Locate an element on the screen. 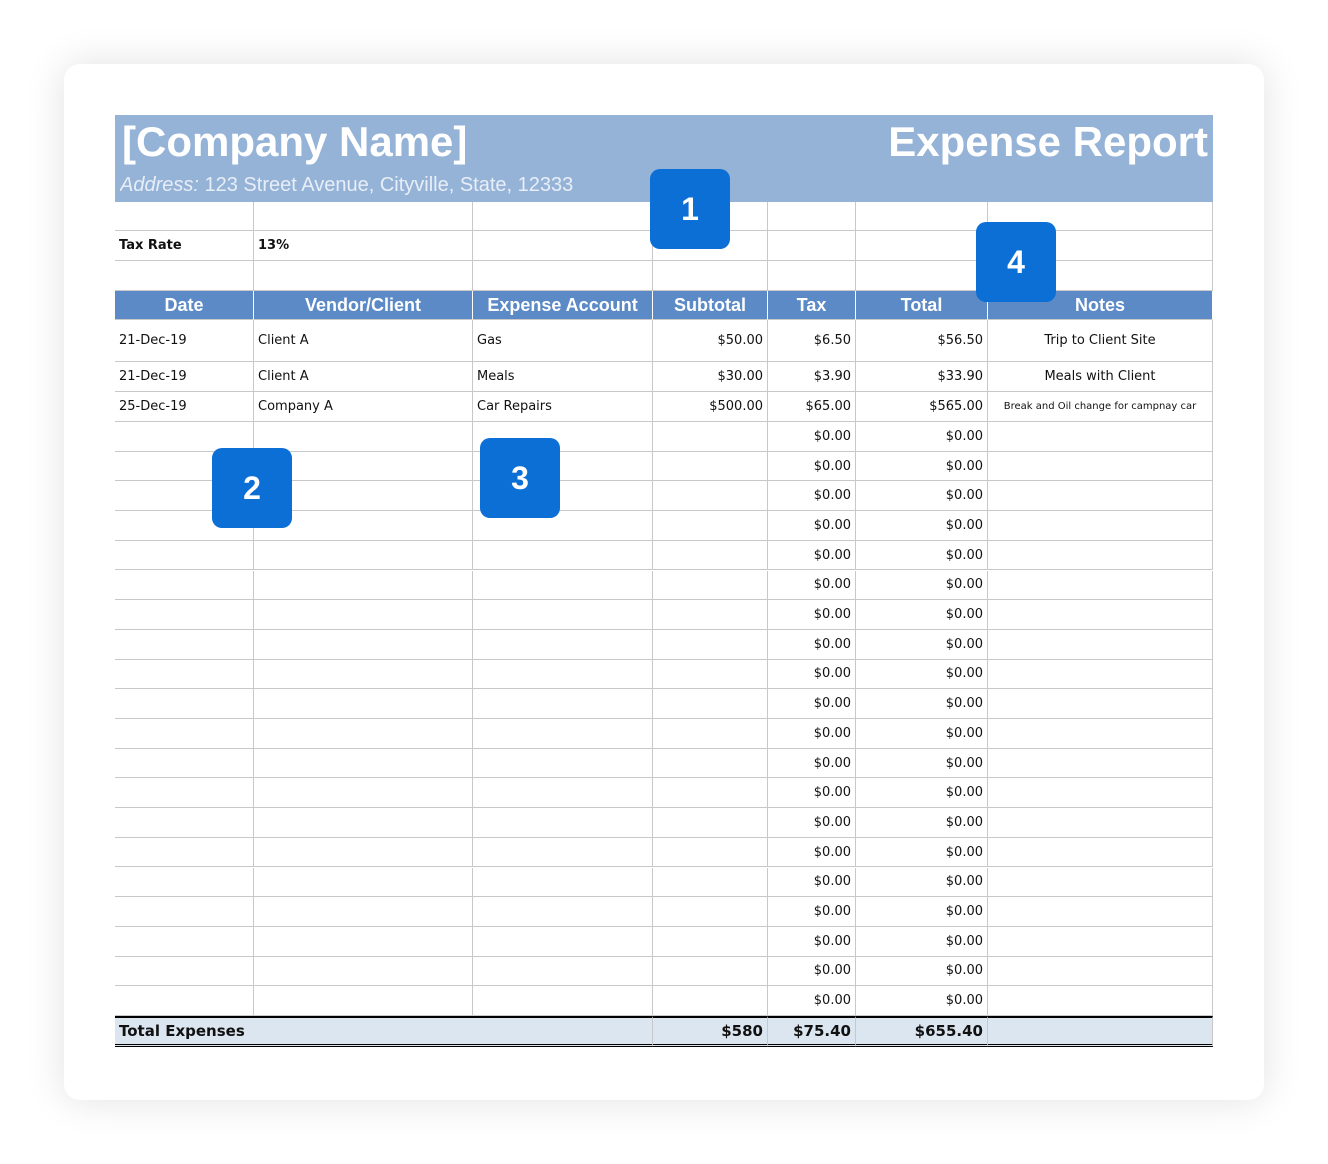  table-cell: Meals is located at coordinates (563, 377).